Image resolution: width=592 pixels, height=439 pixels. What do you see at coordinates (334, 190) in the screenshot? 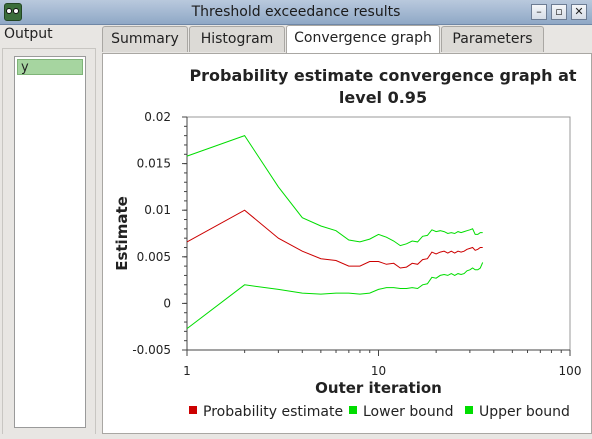
I see `series-line-upper-bound` at bounding box center [334, 190].